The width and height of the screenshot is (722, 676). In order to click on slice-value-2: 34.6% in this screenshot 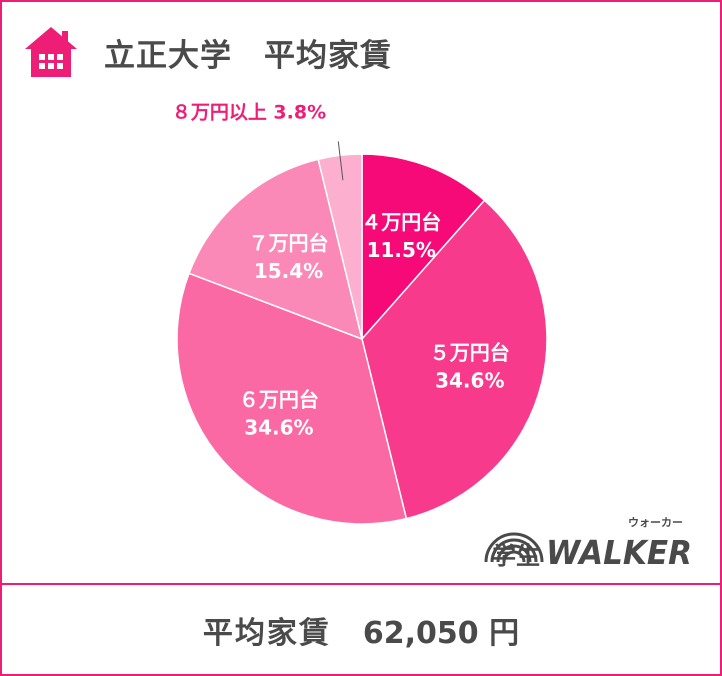, I will do `click(469, 380)`.